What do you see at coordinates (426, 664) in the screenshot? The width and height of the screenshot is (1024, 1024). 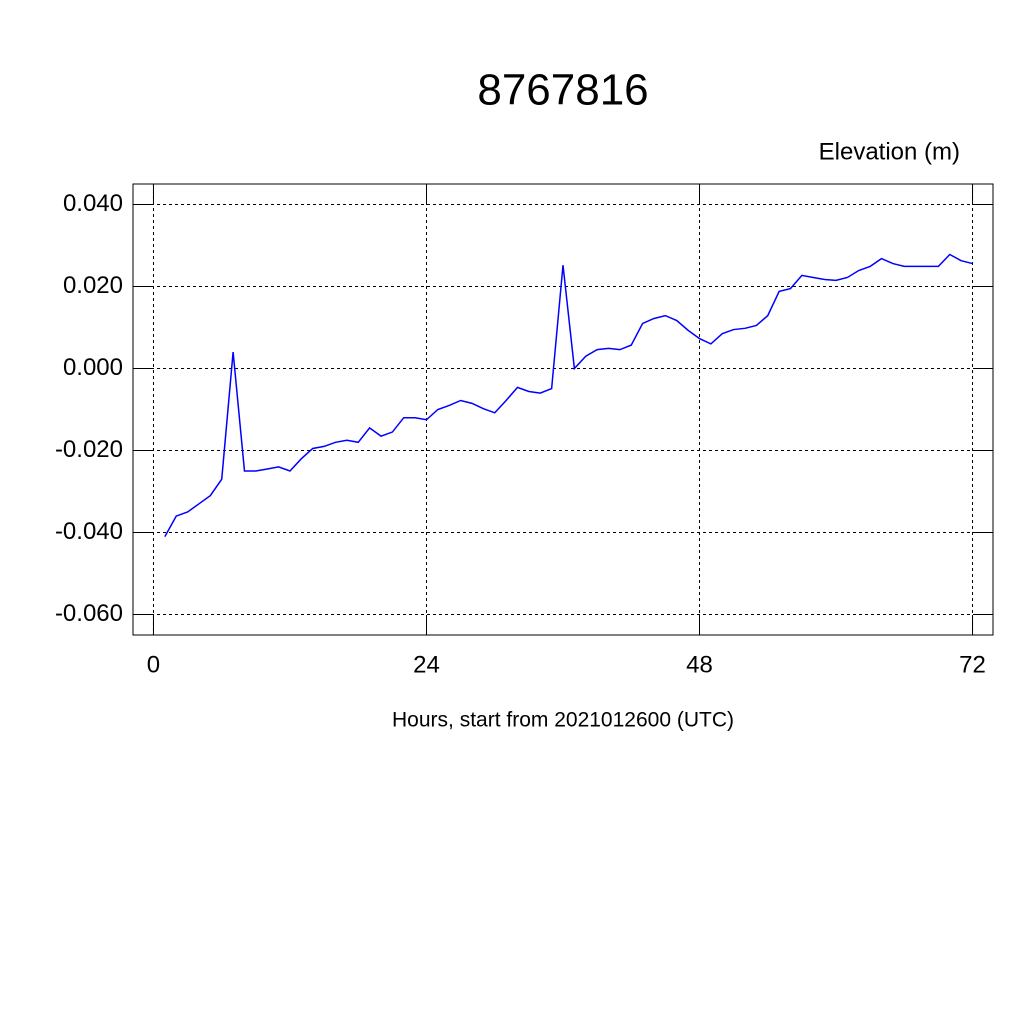 I see `x-tick-label: 24` at bounding box center [426, 664].